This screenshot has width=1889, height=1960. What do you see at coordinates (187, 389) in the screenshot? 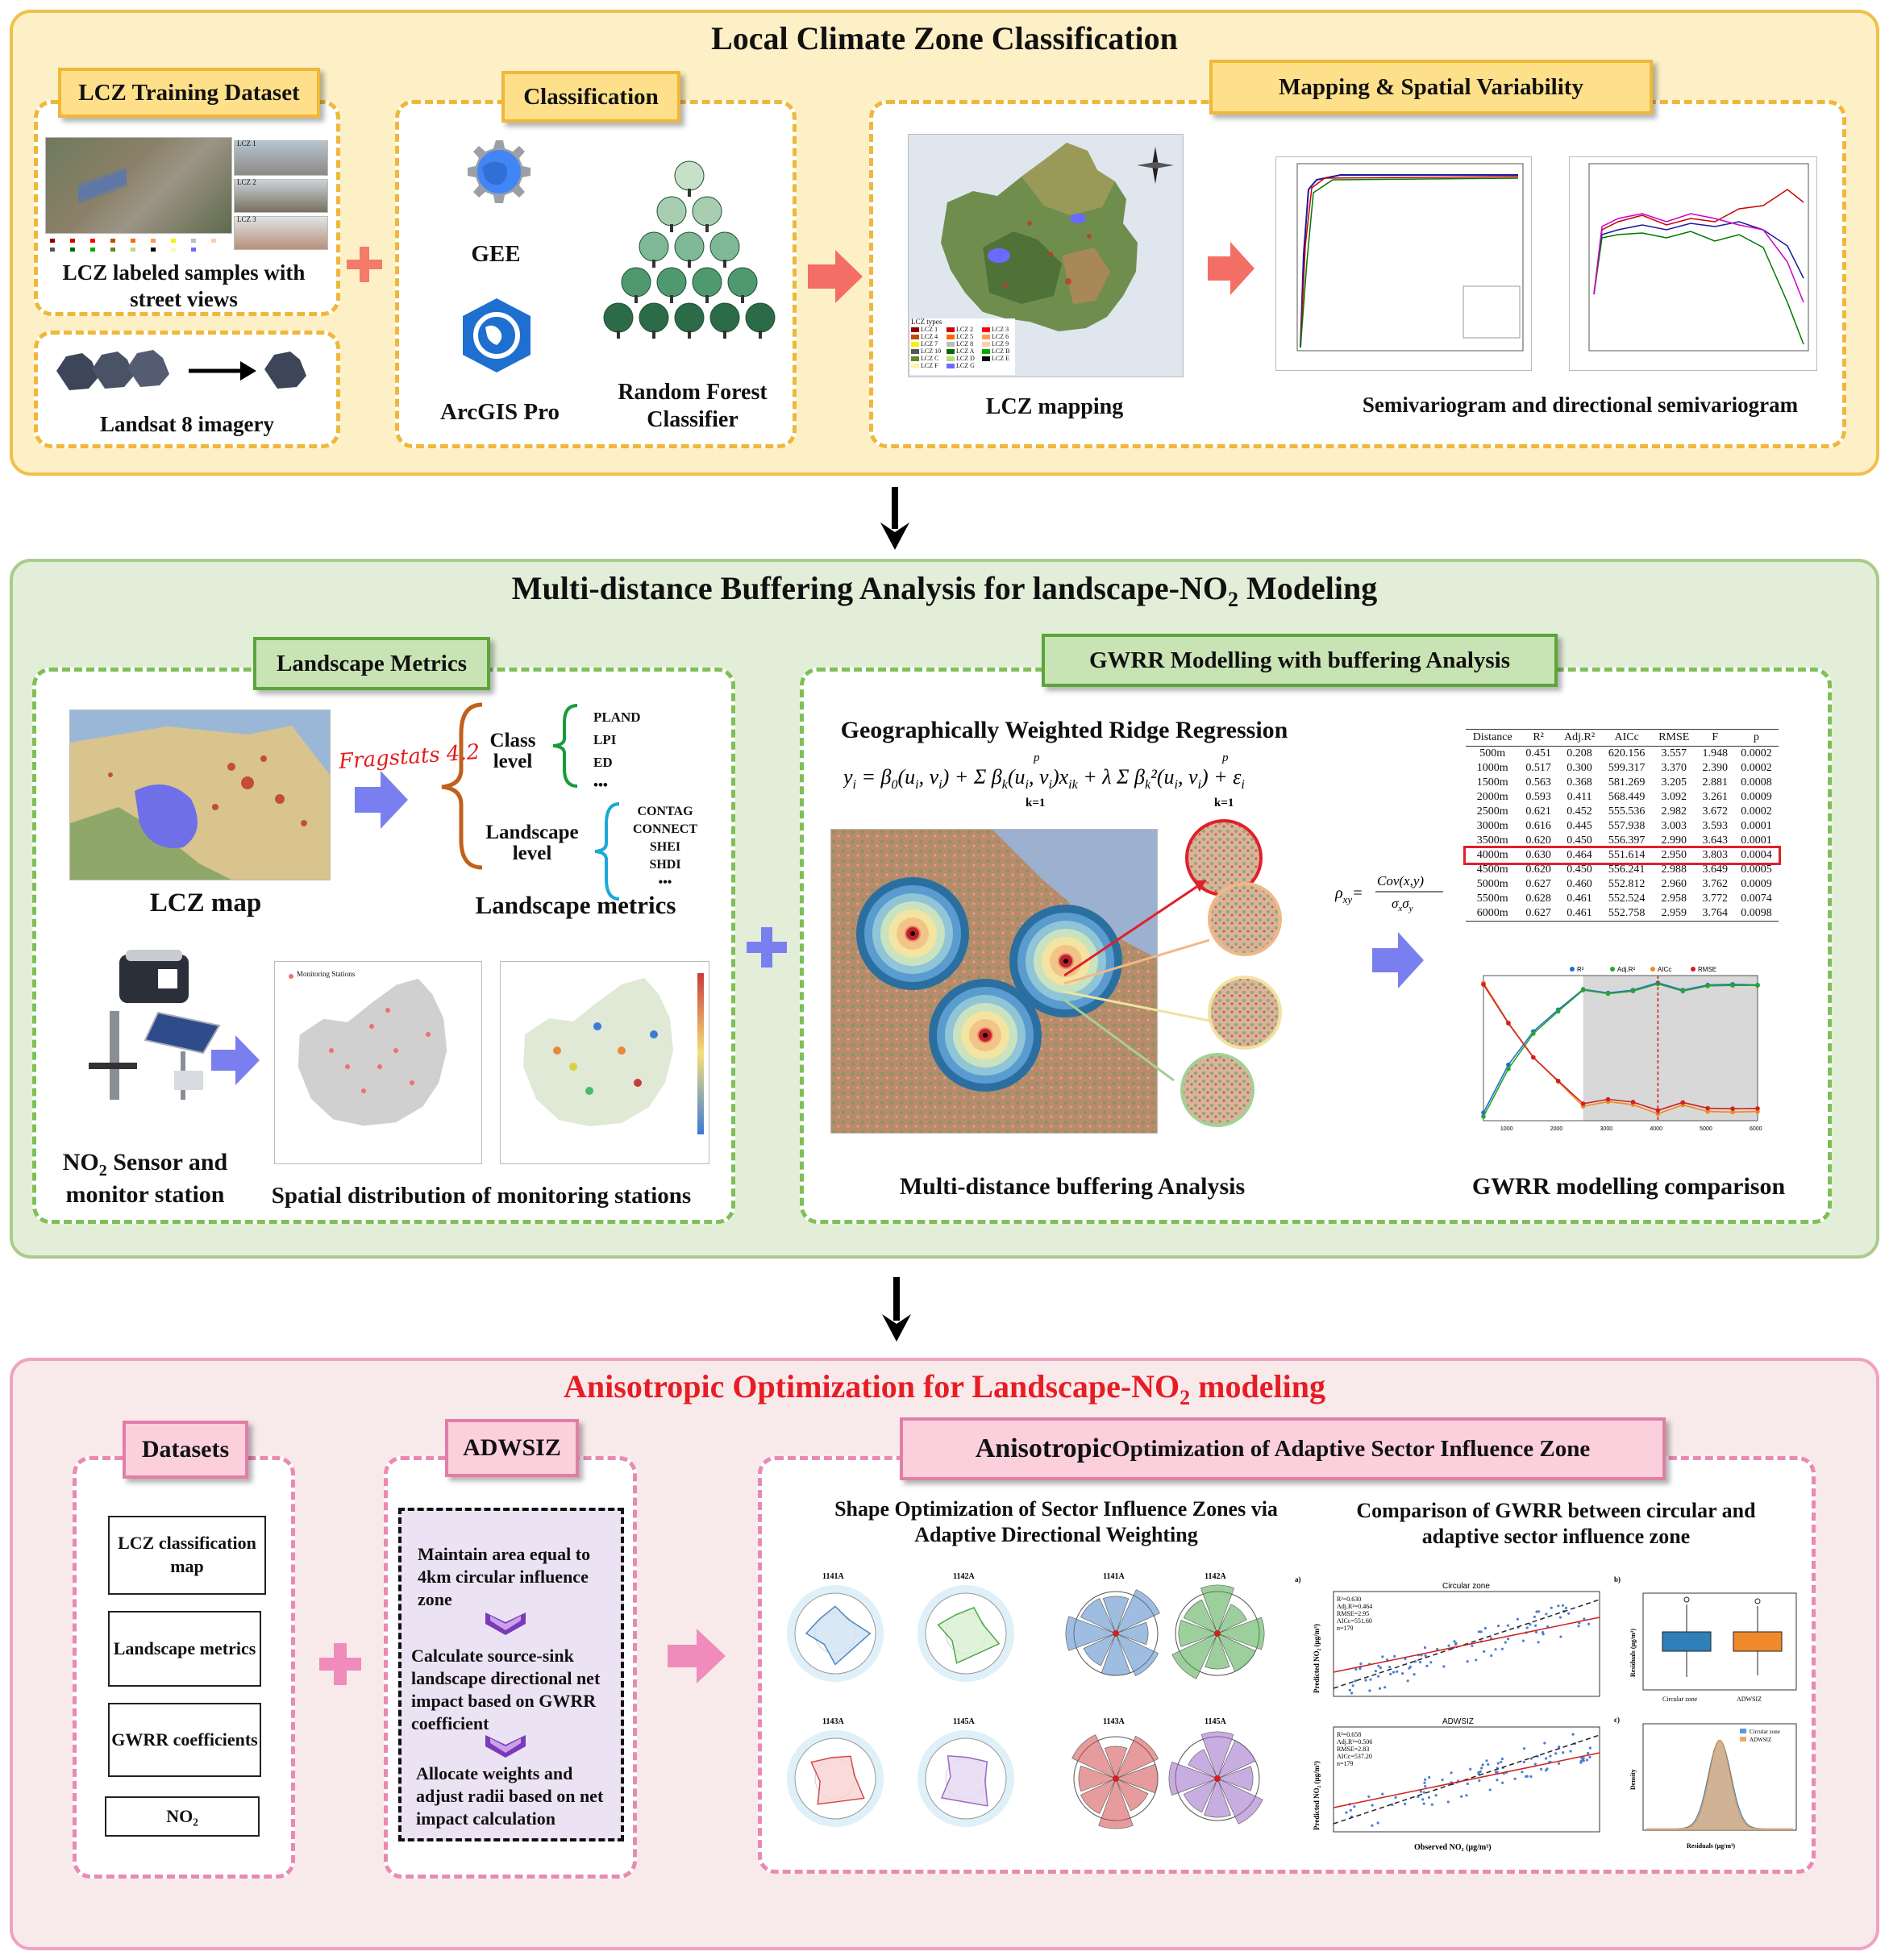
I see `landsat-panel` at bounding box center [187, 389].